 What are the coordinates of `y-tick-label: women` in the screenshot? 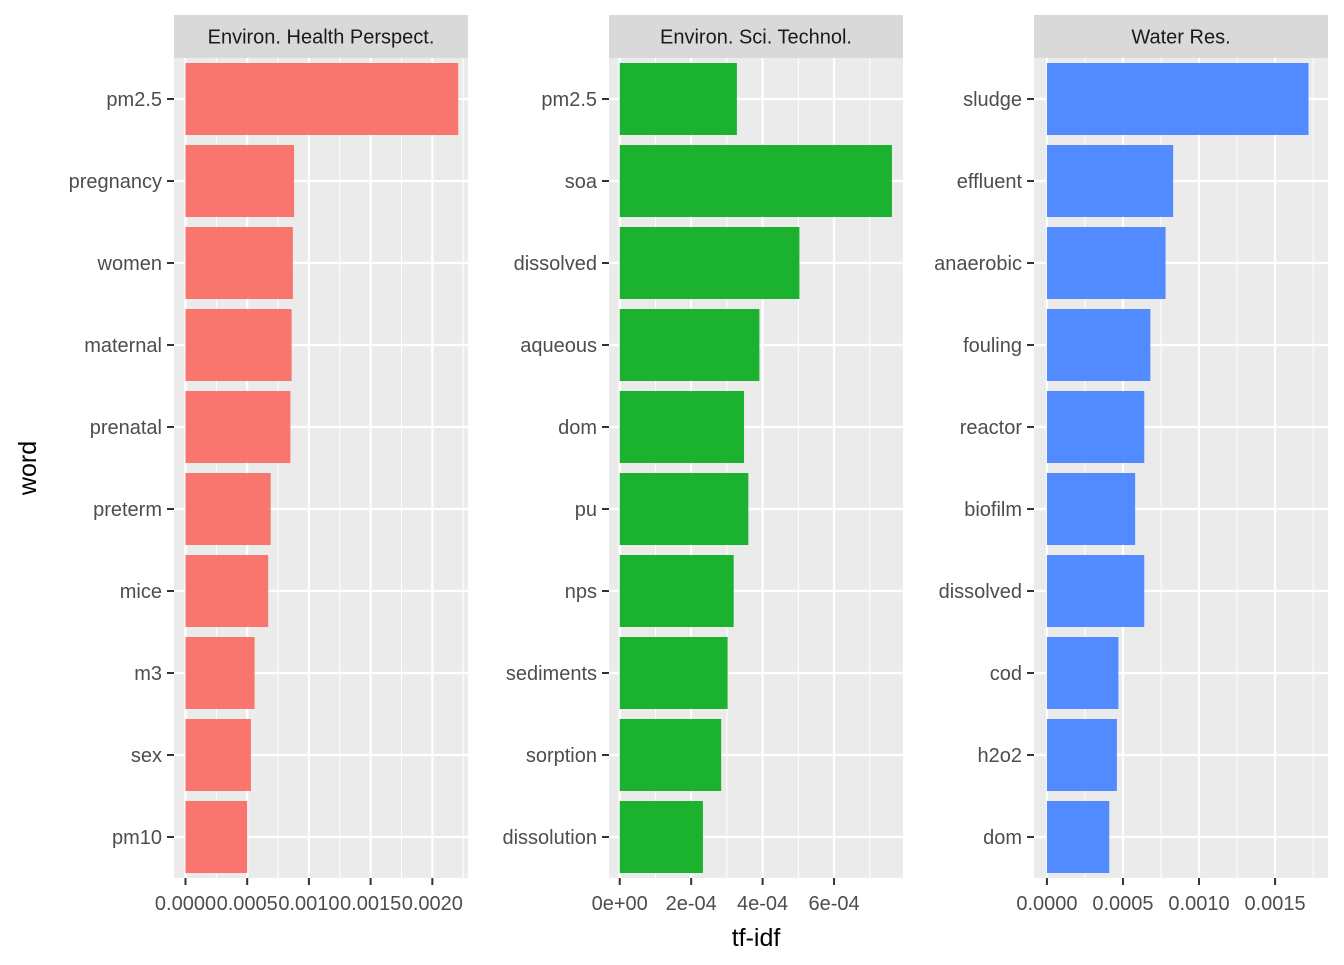 It's located at (129, 264).